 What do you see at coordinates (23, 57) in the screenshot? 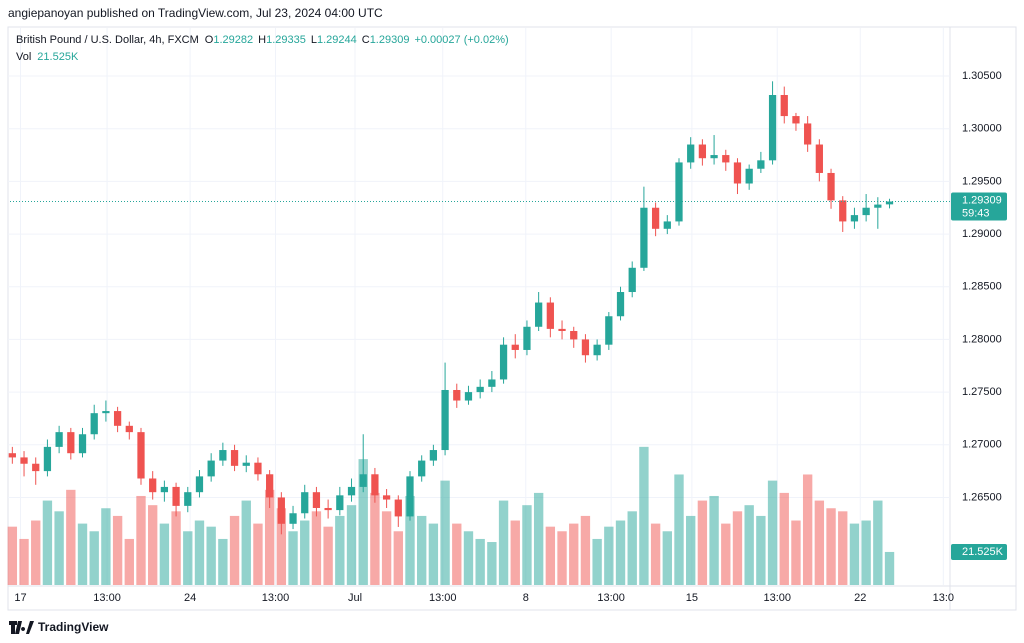
I see `vol-label: Vol` at bounding box center [23, 57].